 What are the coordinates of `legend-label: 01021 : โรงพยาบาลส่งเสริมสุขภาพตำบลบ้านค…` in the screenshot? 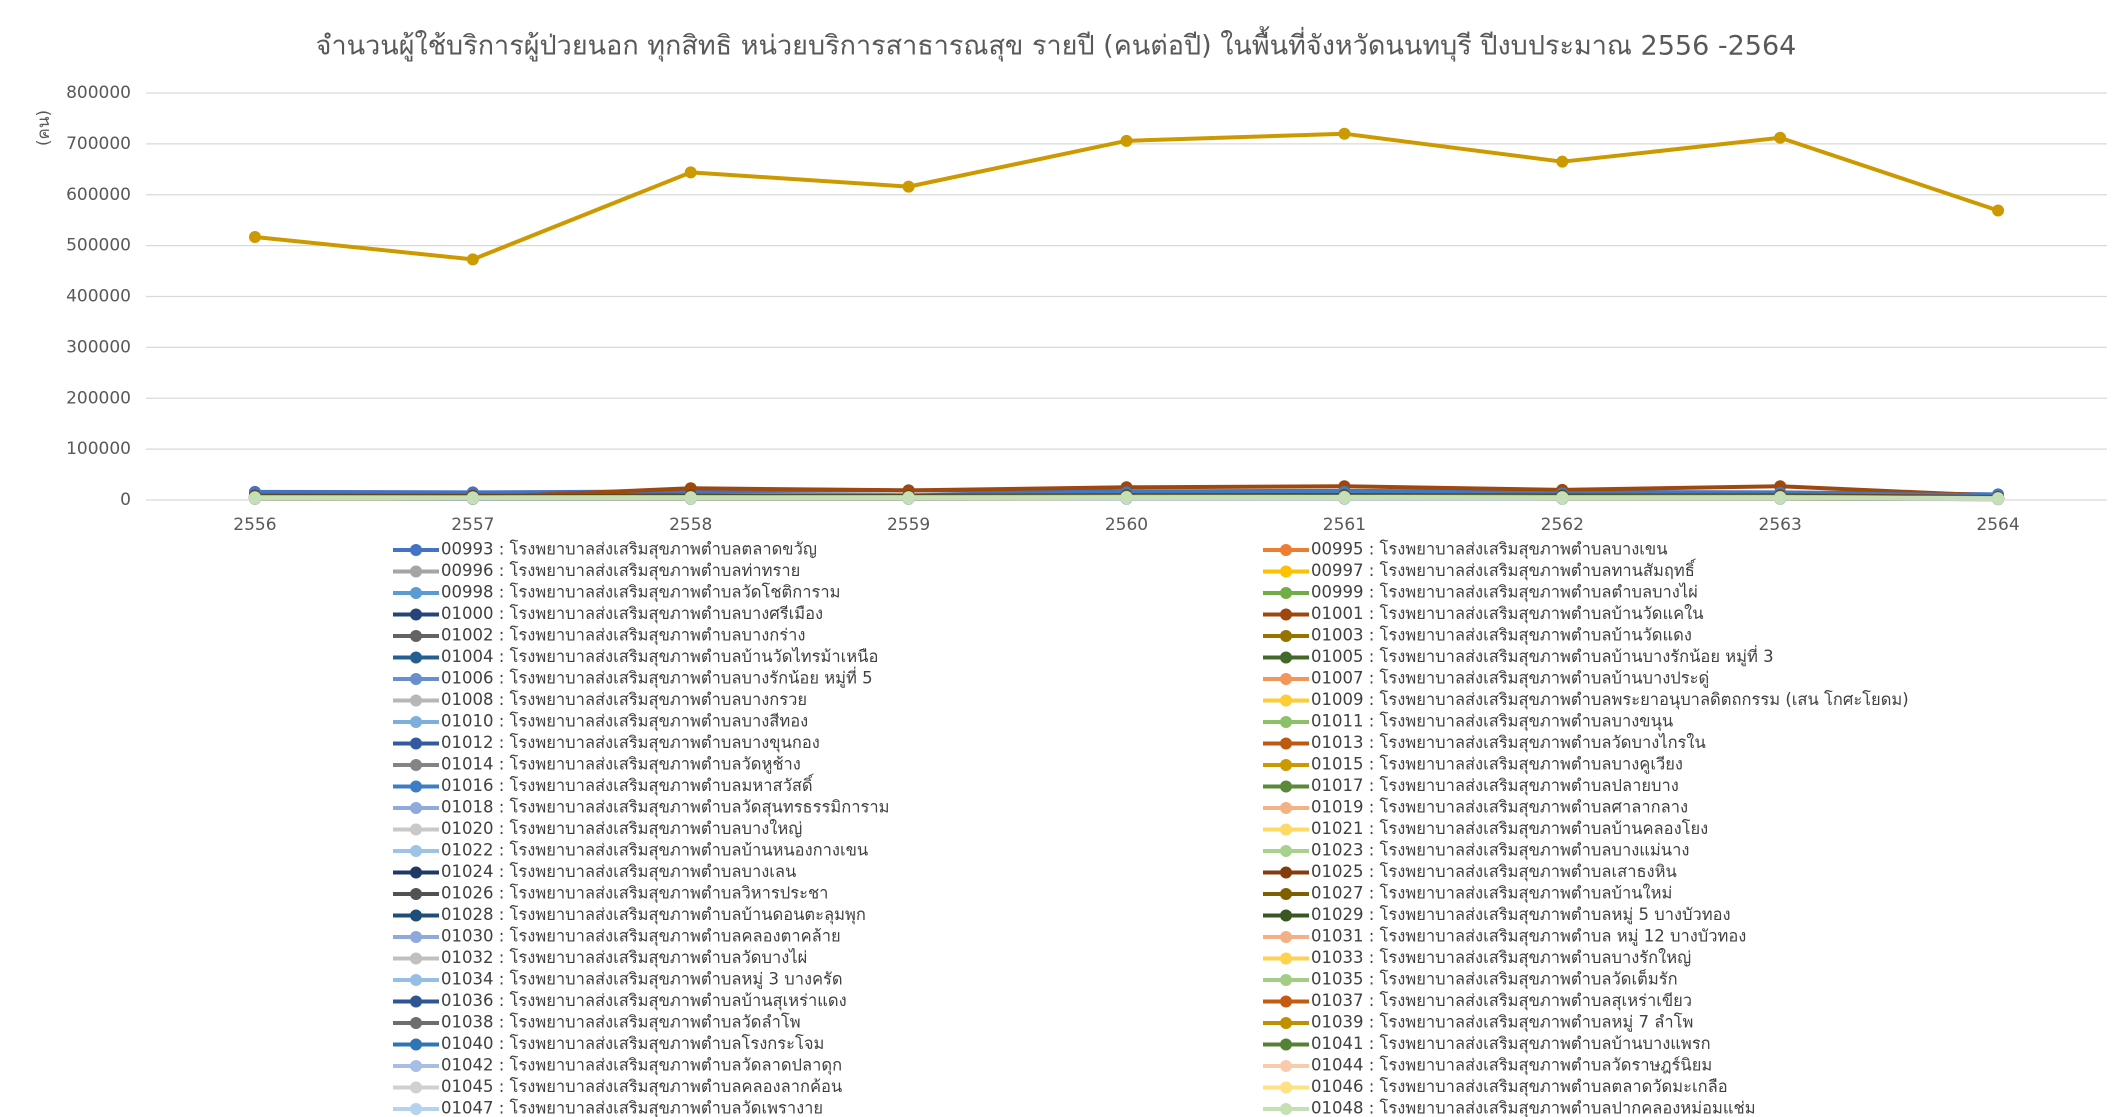 It's located at (1509, 829).